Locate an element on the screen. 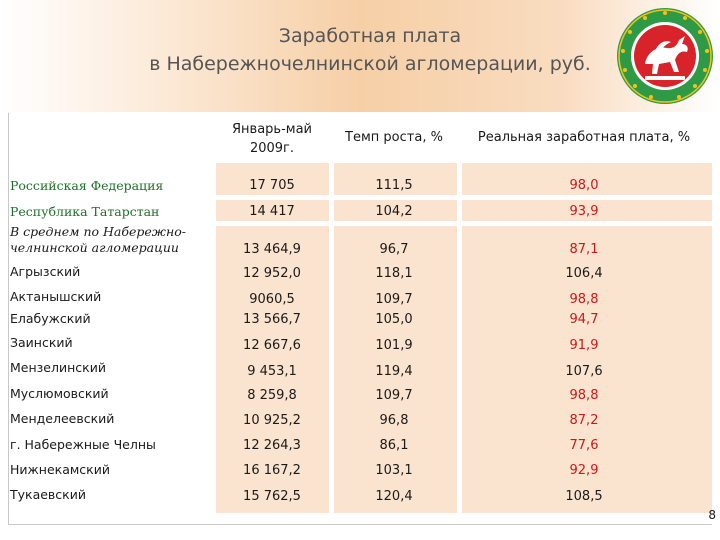 This screenshot has height=540, width=720. cell-real-wage: 108,5 is located at coordinates (584, 496).